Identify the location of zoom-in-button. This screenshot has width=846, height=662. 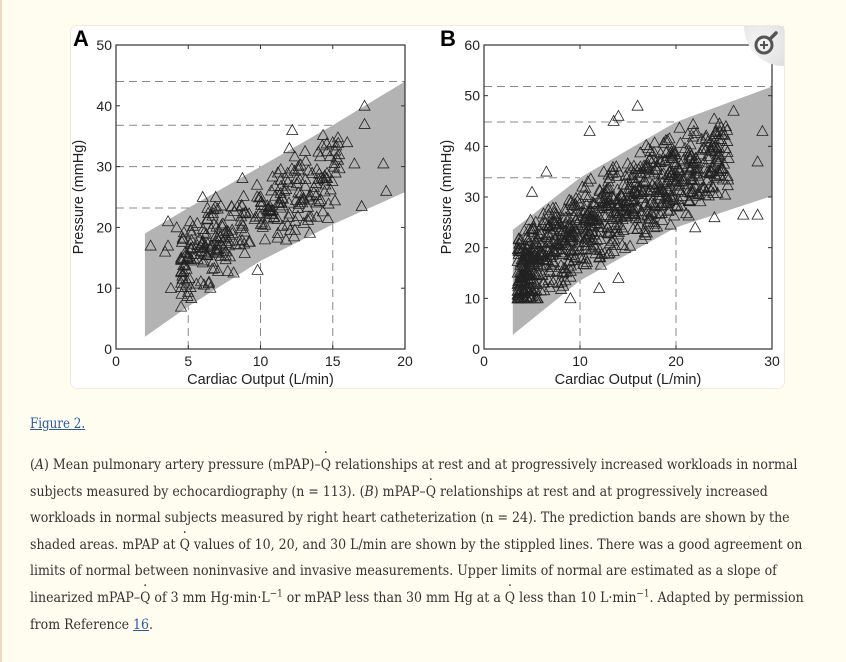
(764, 46).